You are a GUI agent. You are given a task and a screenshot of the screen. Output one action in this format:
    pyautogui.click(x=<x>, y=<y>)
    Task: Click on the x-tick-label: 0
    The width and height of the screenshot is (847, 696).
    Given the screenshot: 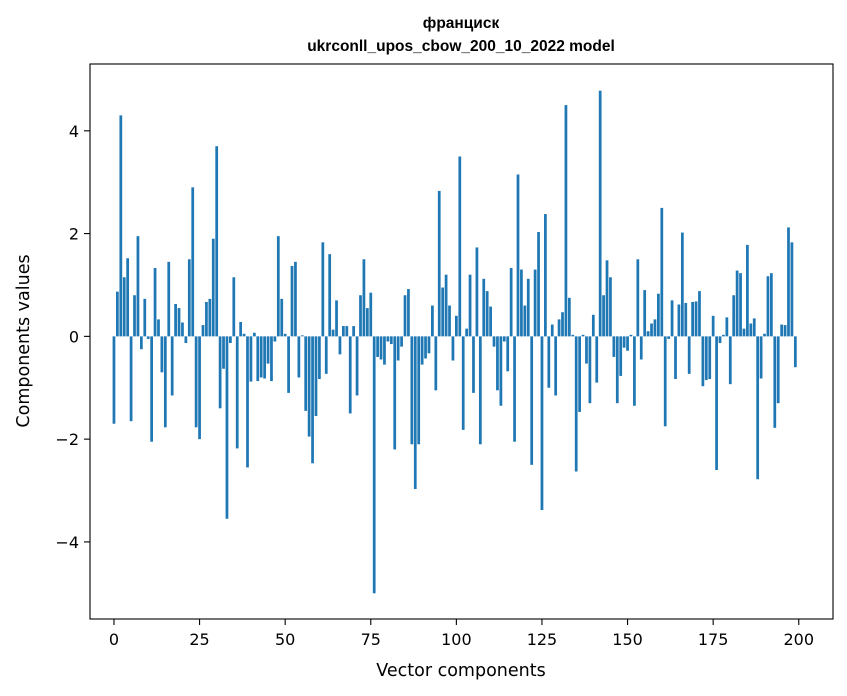 What is the action you would take?
    pyautogui.click(x=114, y=639)
    